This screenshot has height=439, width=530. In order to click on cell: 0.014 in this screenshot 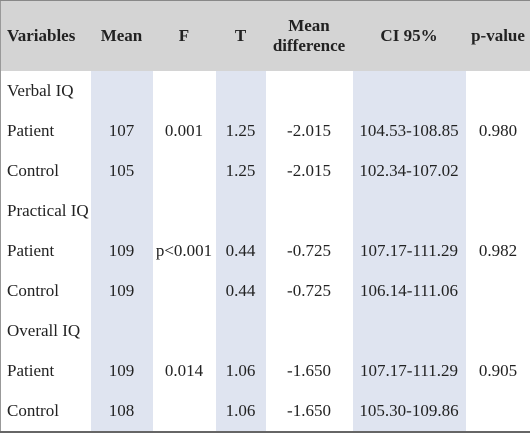, I will do `click(184, 370)`.